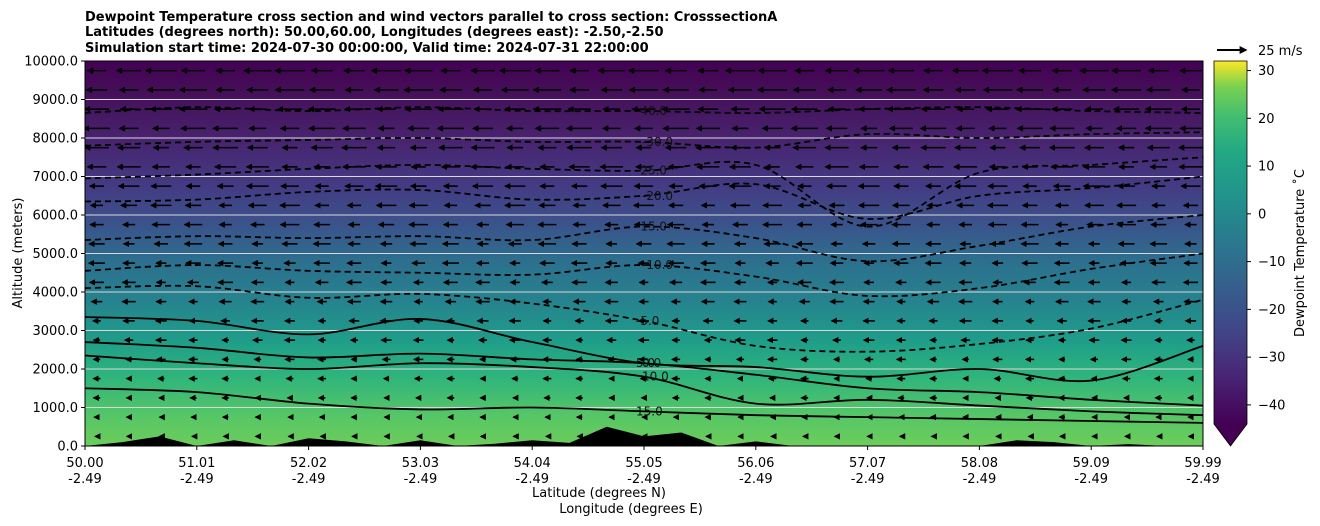 The width and height of the screenshot is (1320, 526). What do you see at coordinates (1300, 253) in the screenshot?
I see `colorbar-label: Dewpoint Temperature ˚C` at bounding box center [1300, 253].